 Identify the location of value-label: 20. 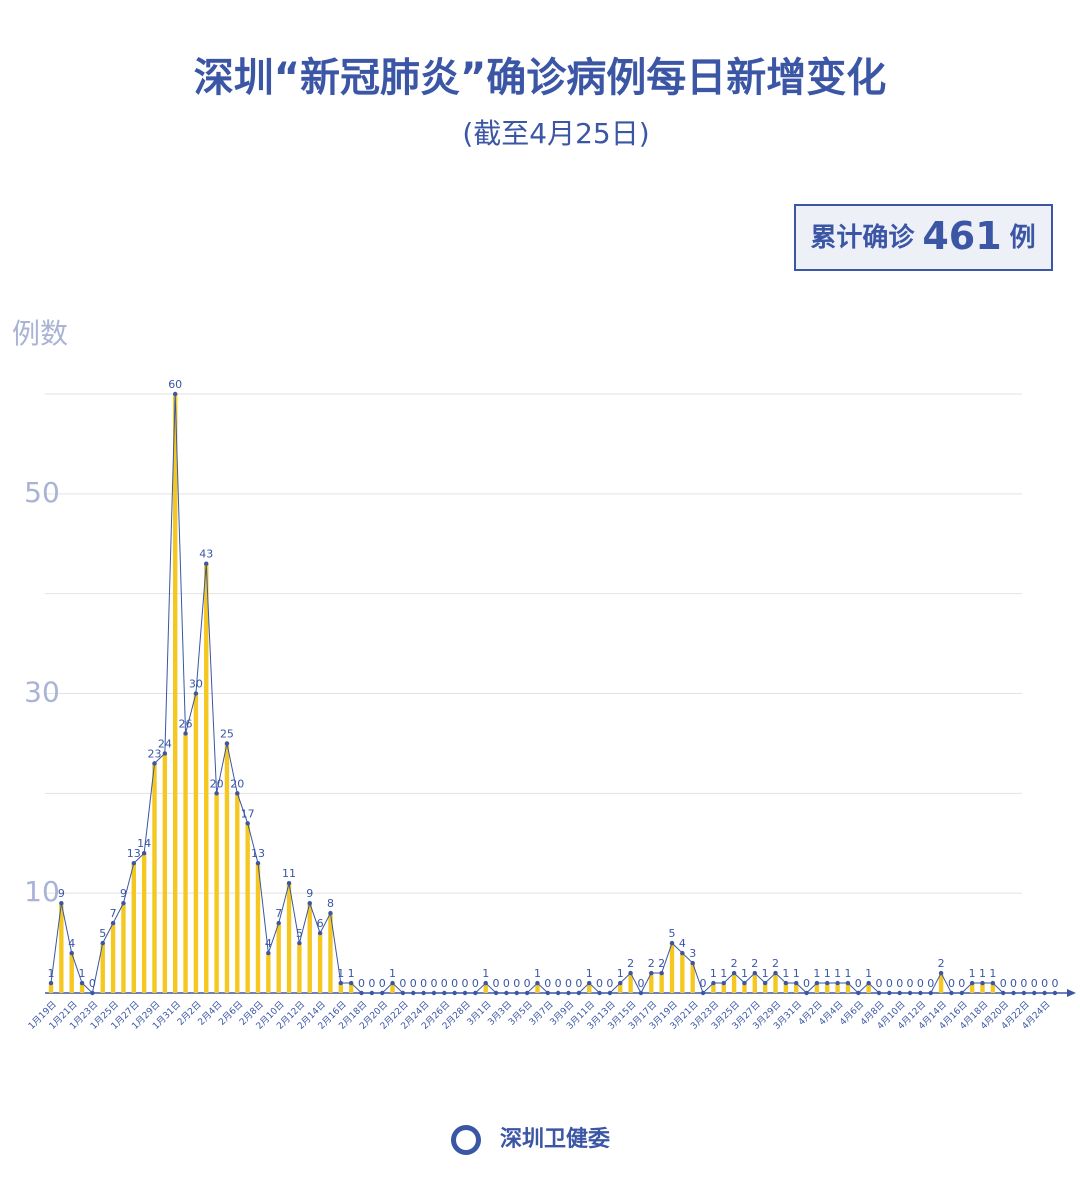
(237, 783).